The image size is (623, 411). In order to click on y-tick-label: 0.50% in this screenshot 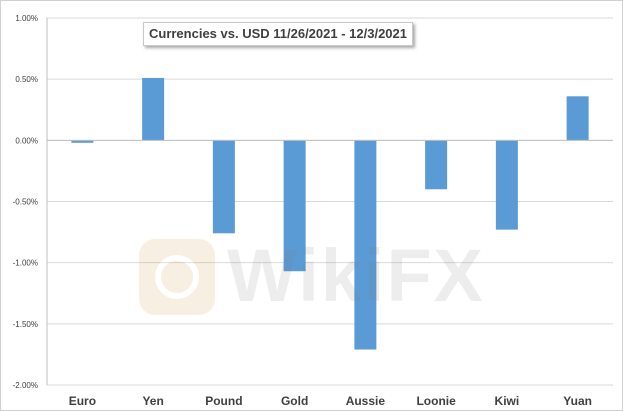, I will do `click(26, 79)`.